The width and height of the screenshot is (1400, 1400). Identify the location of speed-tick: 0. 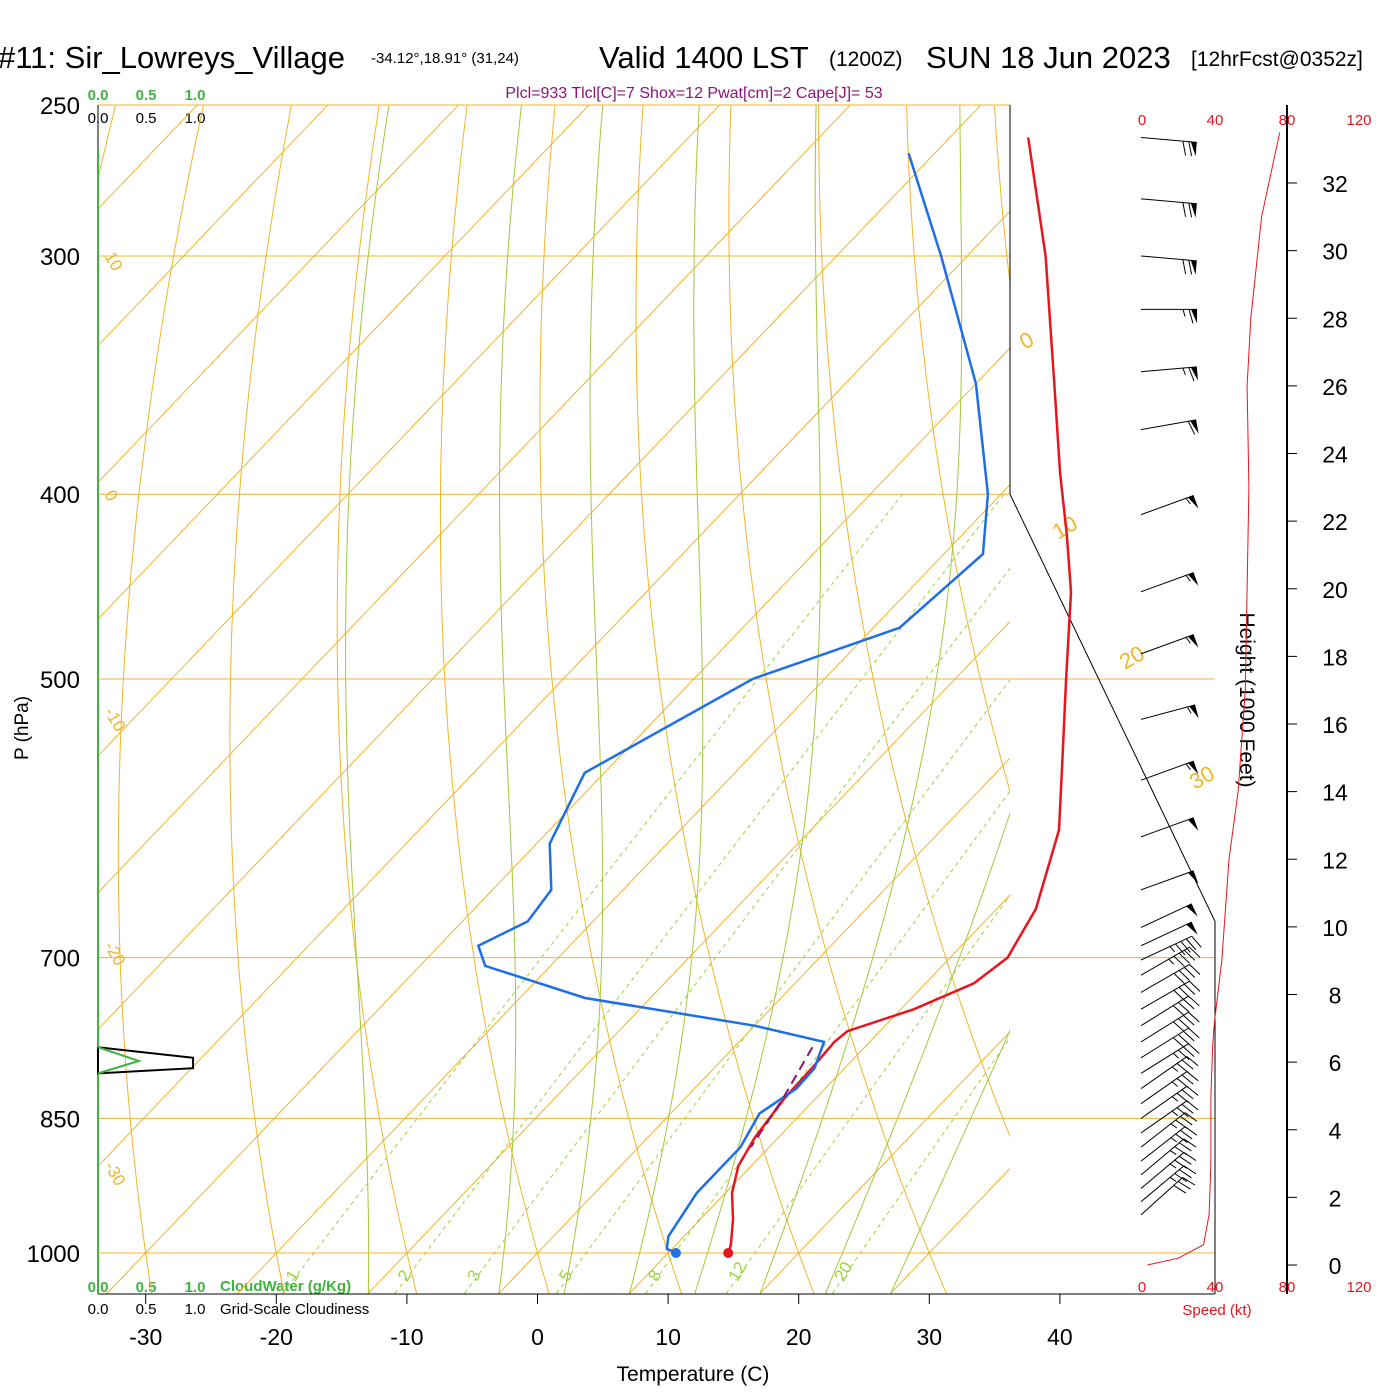
(1142, 1287).